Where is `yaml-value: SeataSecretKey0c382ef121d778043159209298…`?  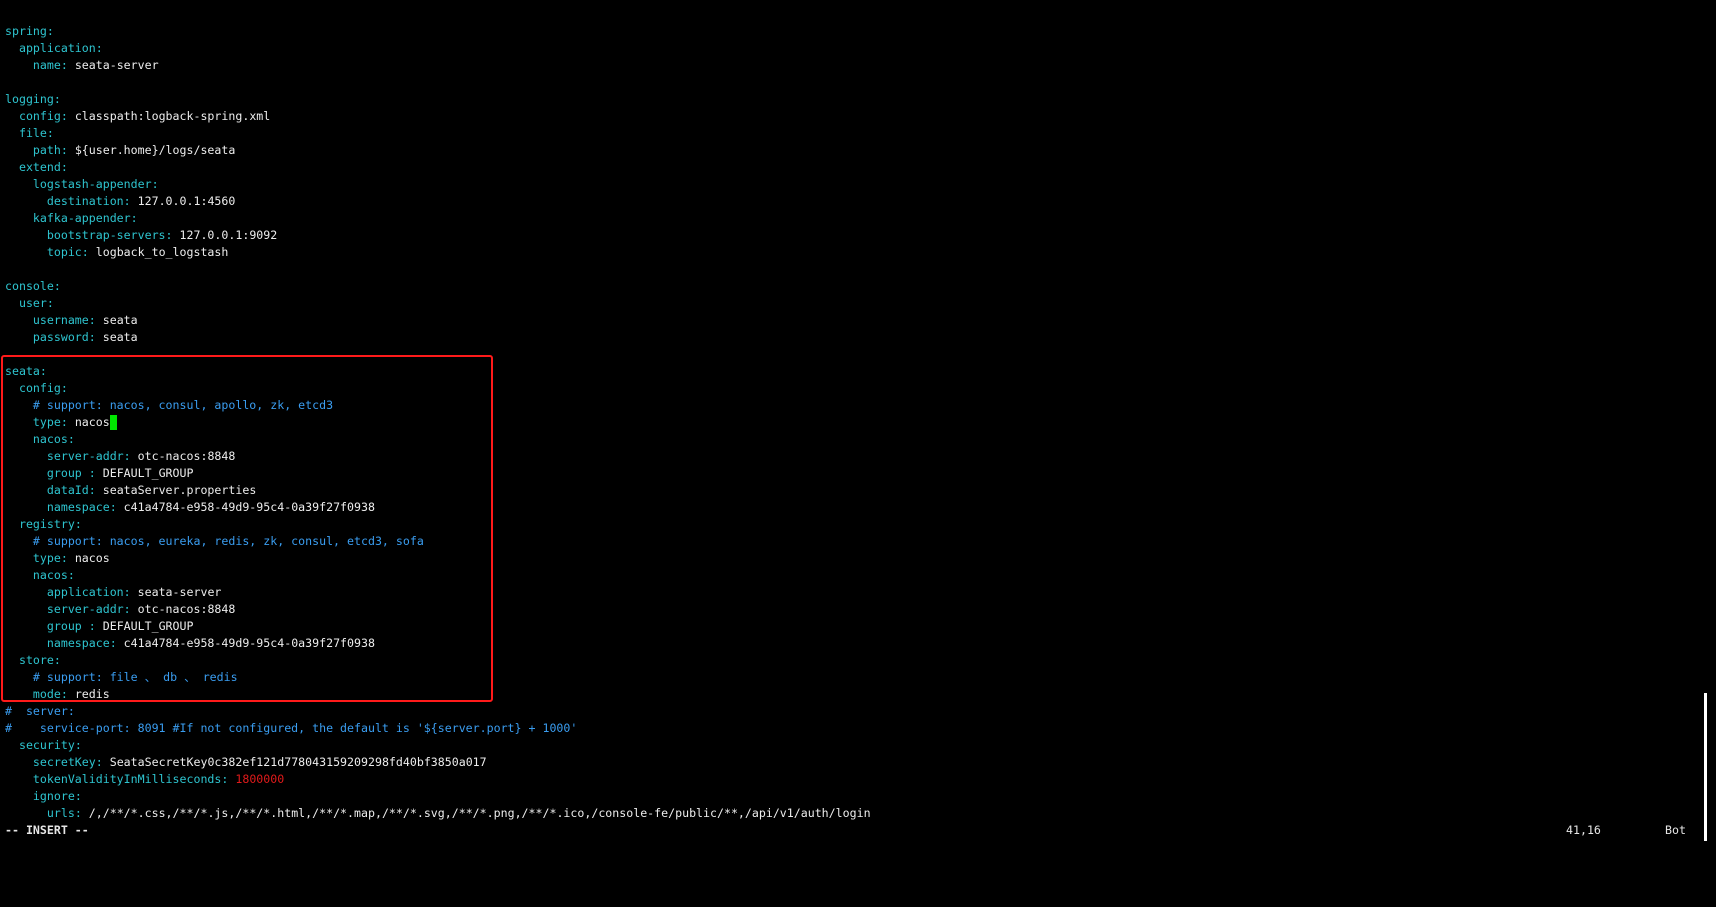
yaml-value: SeataSecretKey0c382ef121d778043159209298… is located at coordinates (298, 761).